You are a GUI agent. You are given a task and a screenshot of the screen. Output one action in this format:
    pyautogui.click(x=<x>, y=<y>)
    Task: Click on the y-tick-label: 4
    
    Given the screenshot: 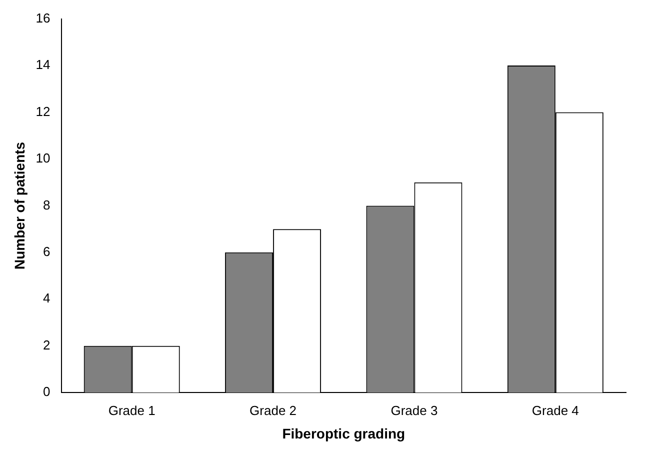 What is the action you would take?
    pyautogui.click(x=46, y=298)
    